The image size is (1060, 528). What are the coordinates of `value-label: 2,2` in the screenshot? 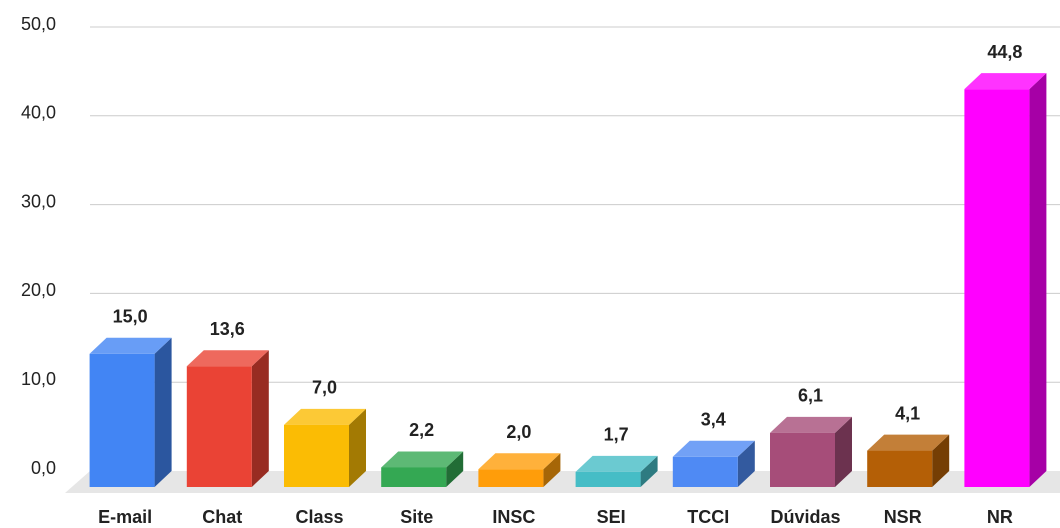 It's located at (421, 430).